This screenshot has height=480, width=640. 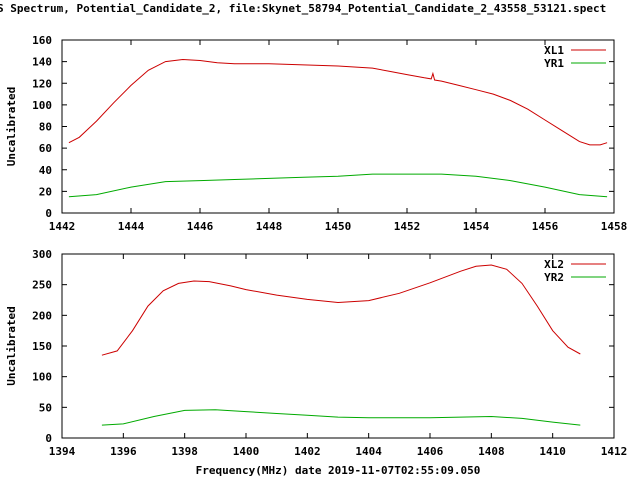 I want to click on y-tick-label: 250, so click(x=42, y=285).